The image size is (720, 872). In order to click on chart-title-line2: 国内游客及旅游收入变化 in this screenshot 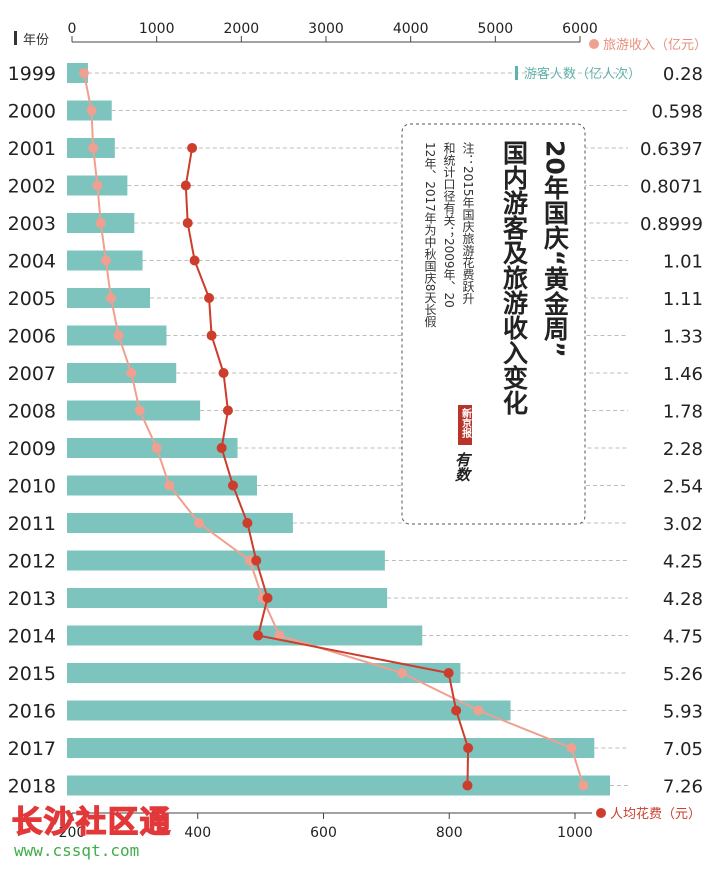, I will do `click(514, 277)`.